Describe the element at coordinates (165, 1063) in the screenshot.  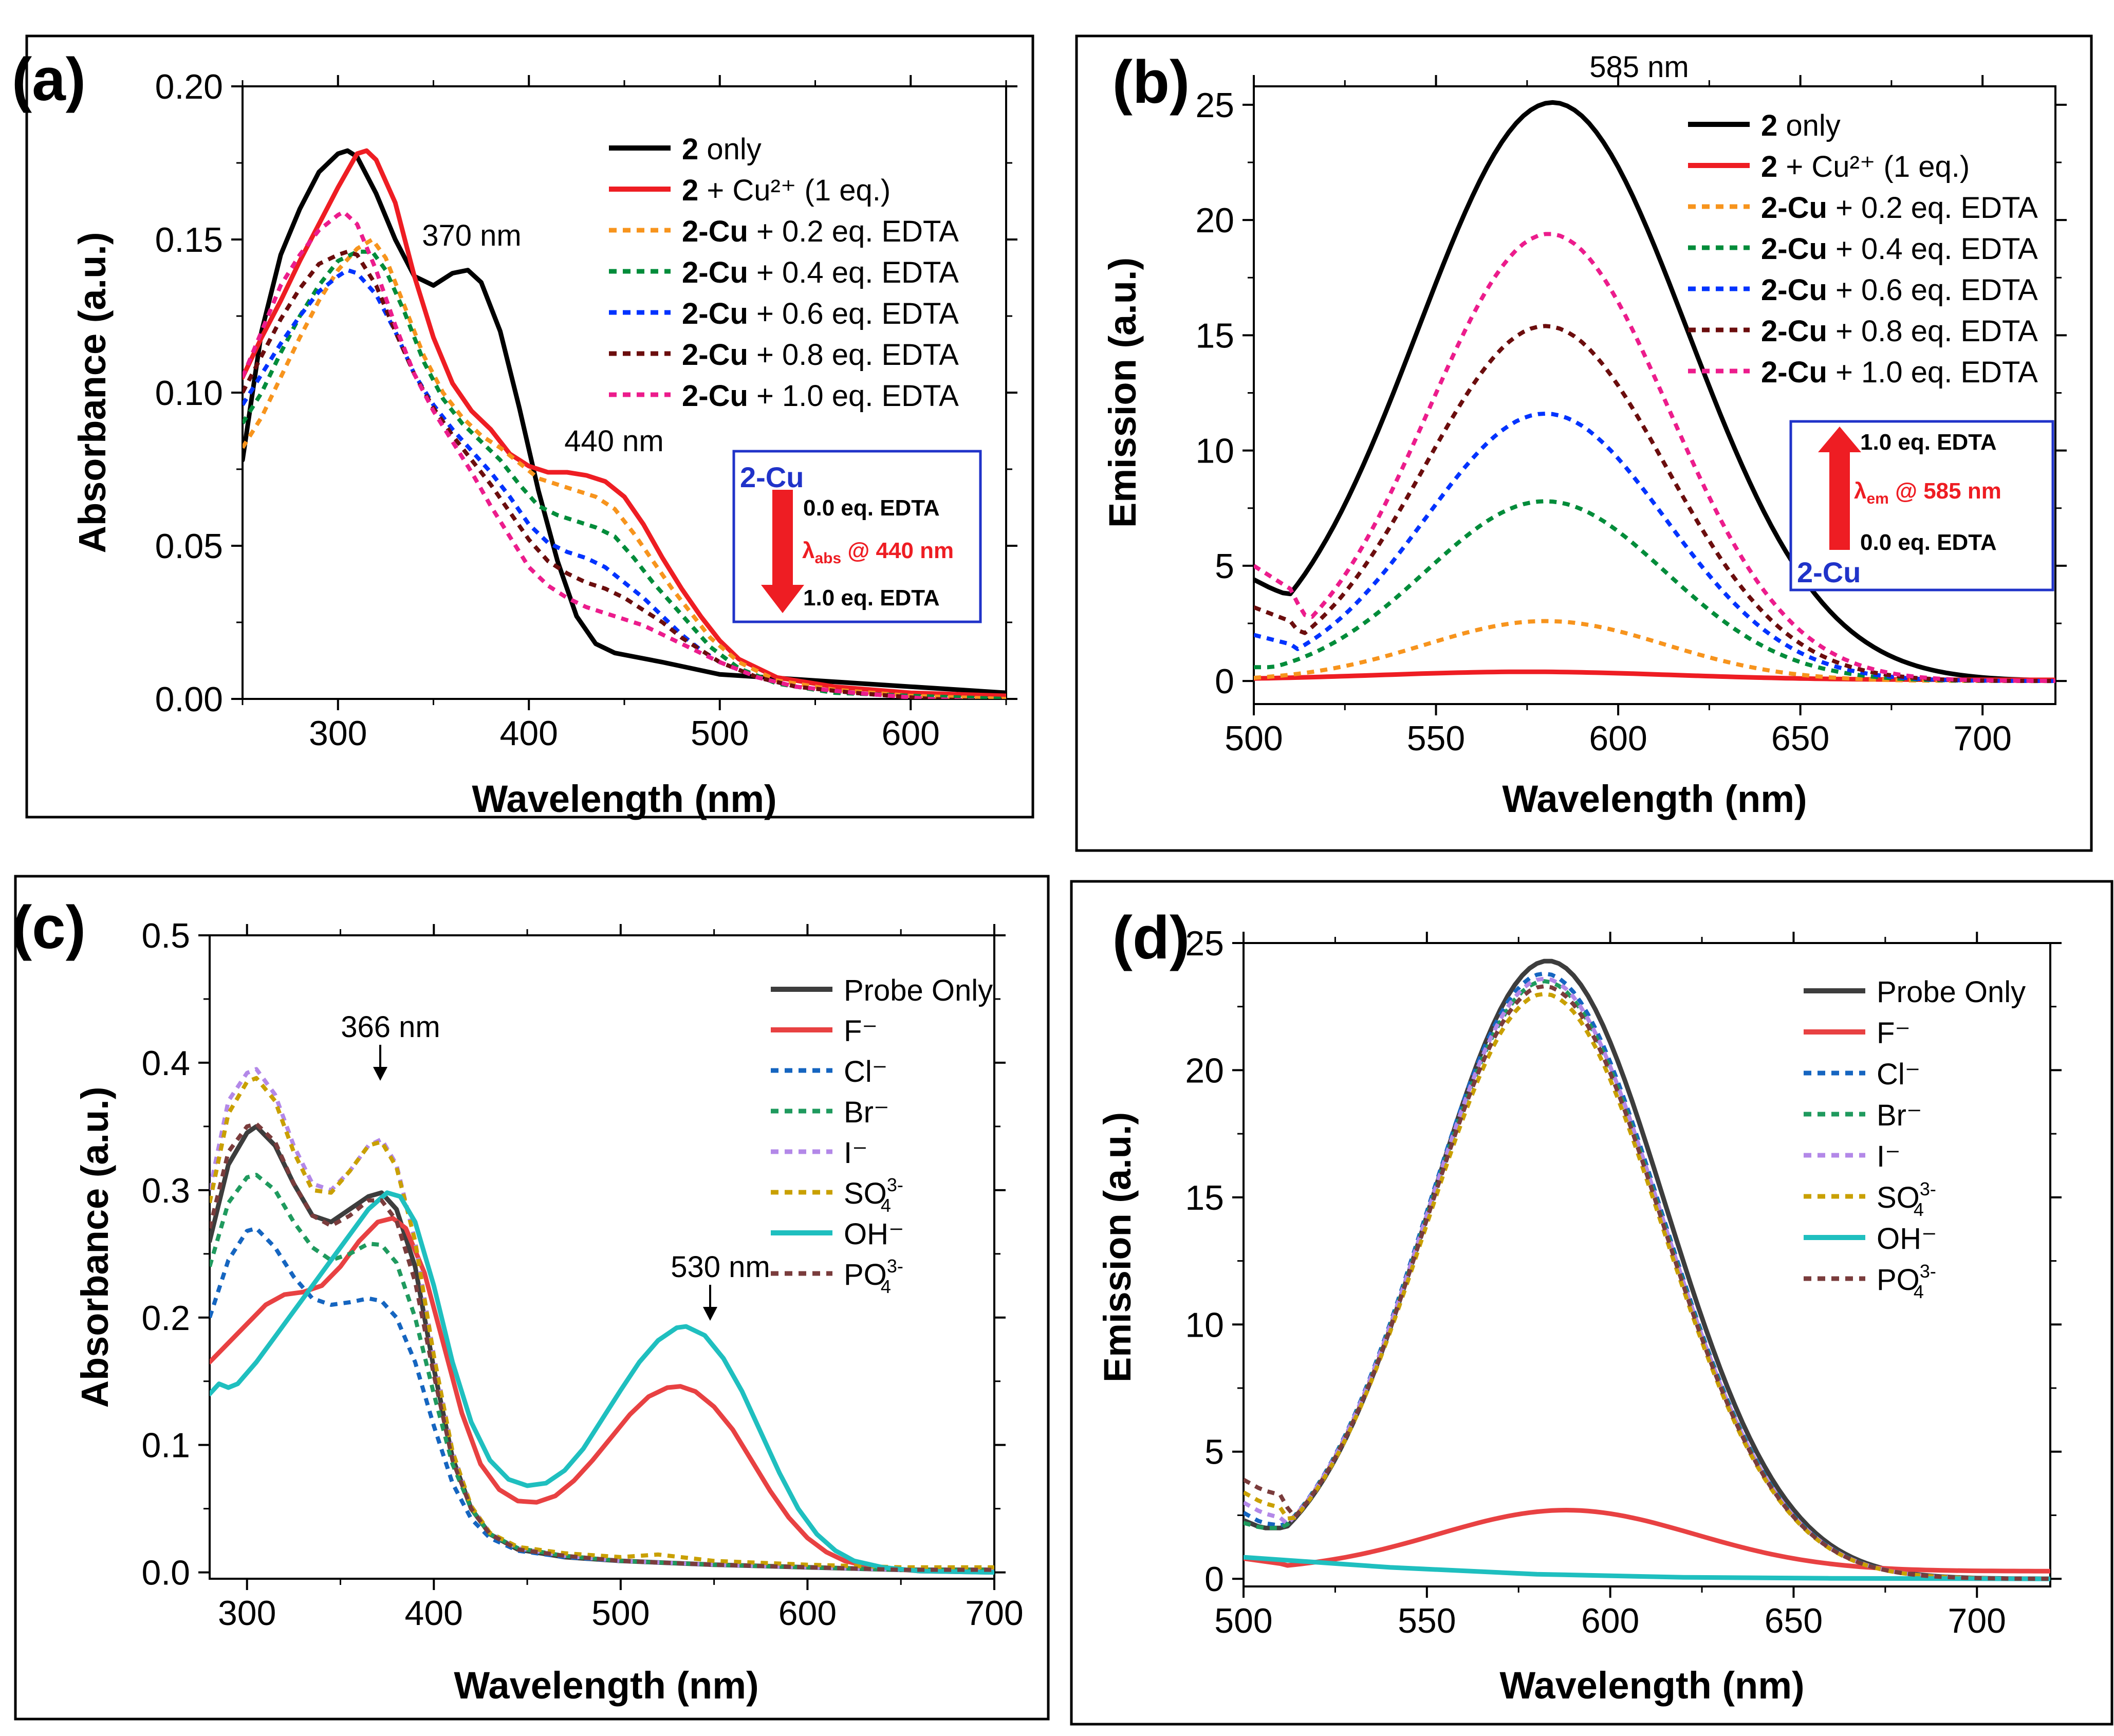
I see `y-tick-label: 0.4` at that location.